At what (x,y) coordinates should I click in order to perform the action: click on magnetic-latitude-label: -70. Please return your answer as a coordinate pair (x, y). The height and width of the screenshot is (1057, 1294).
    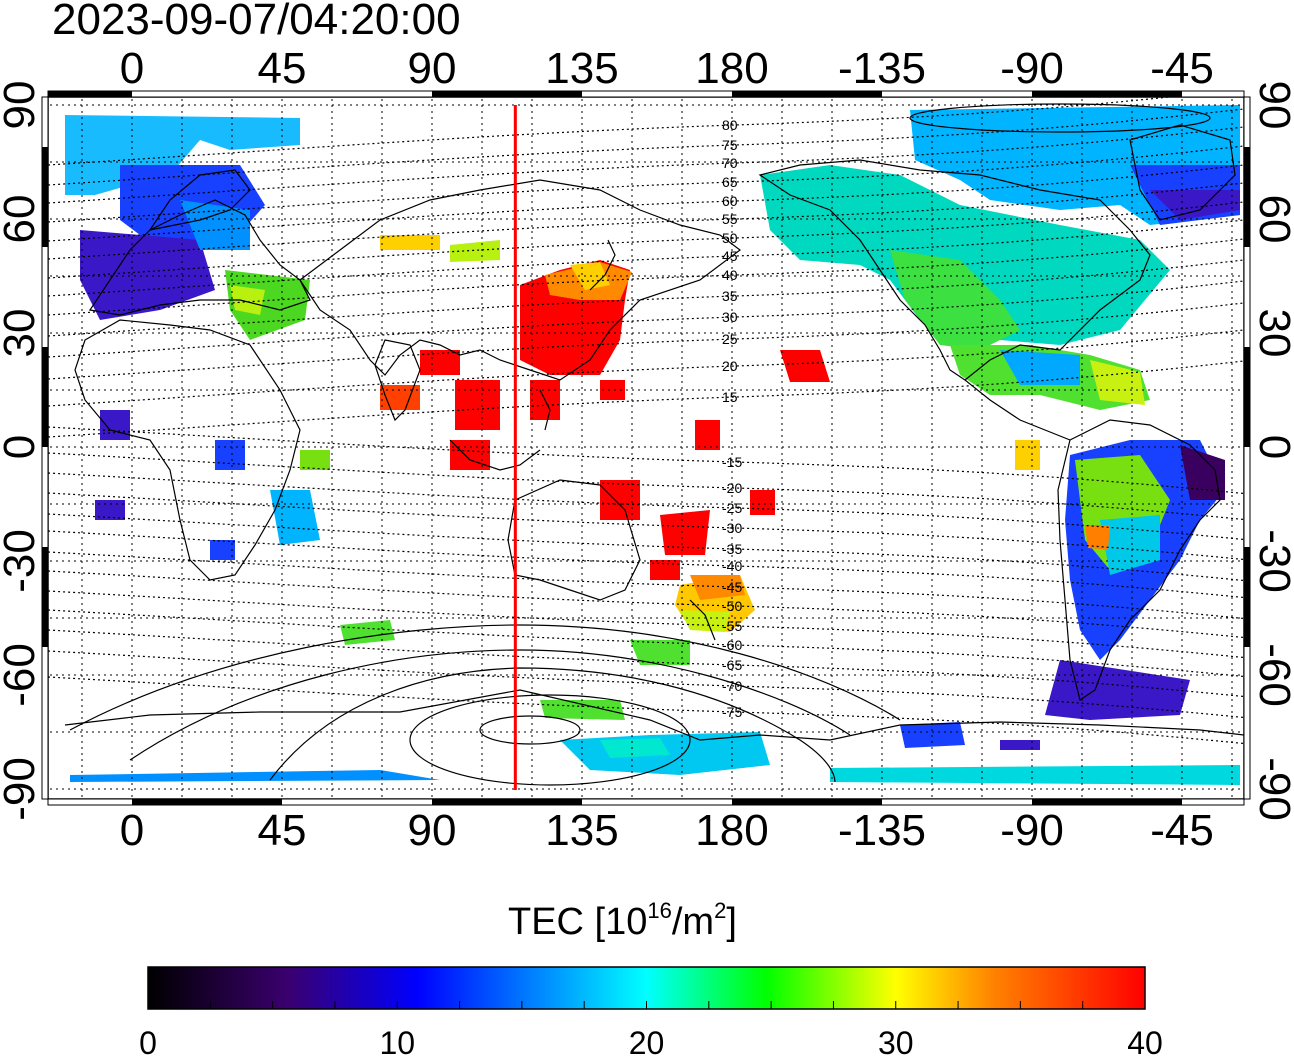
    Looking at the image, I should click on (732, 686).